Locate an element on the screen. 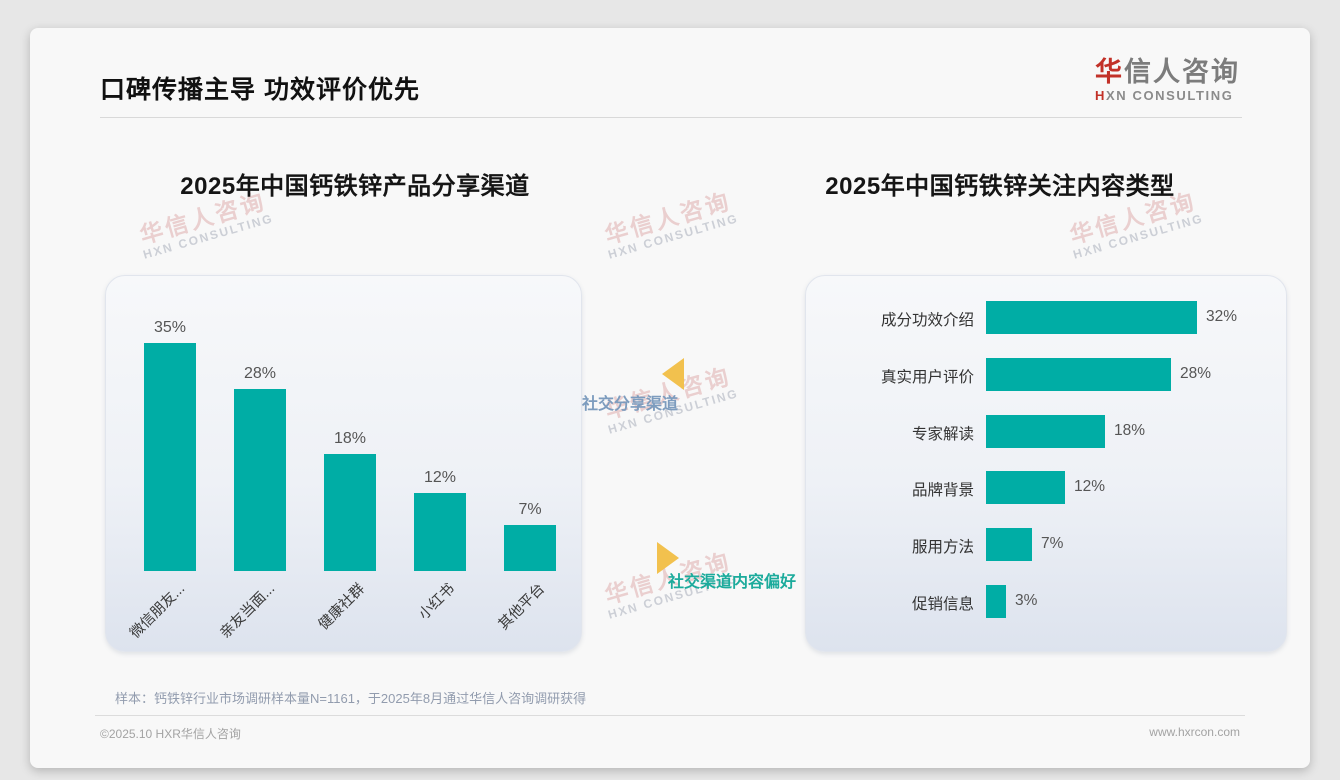  logo-cn-text: 华信人咨询 is located at coordinates (1167, 72).